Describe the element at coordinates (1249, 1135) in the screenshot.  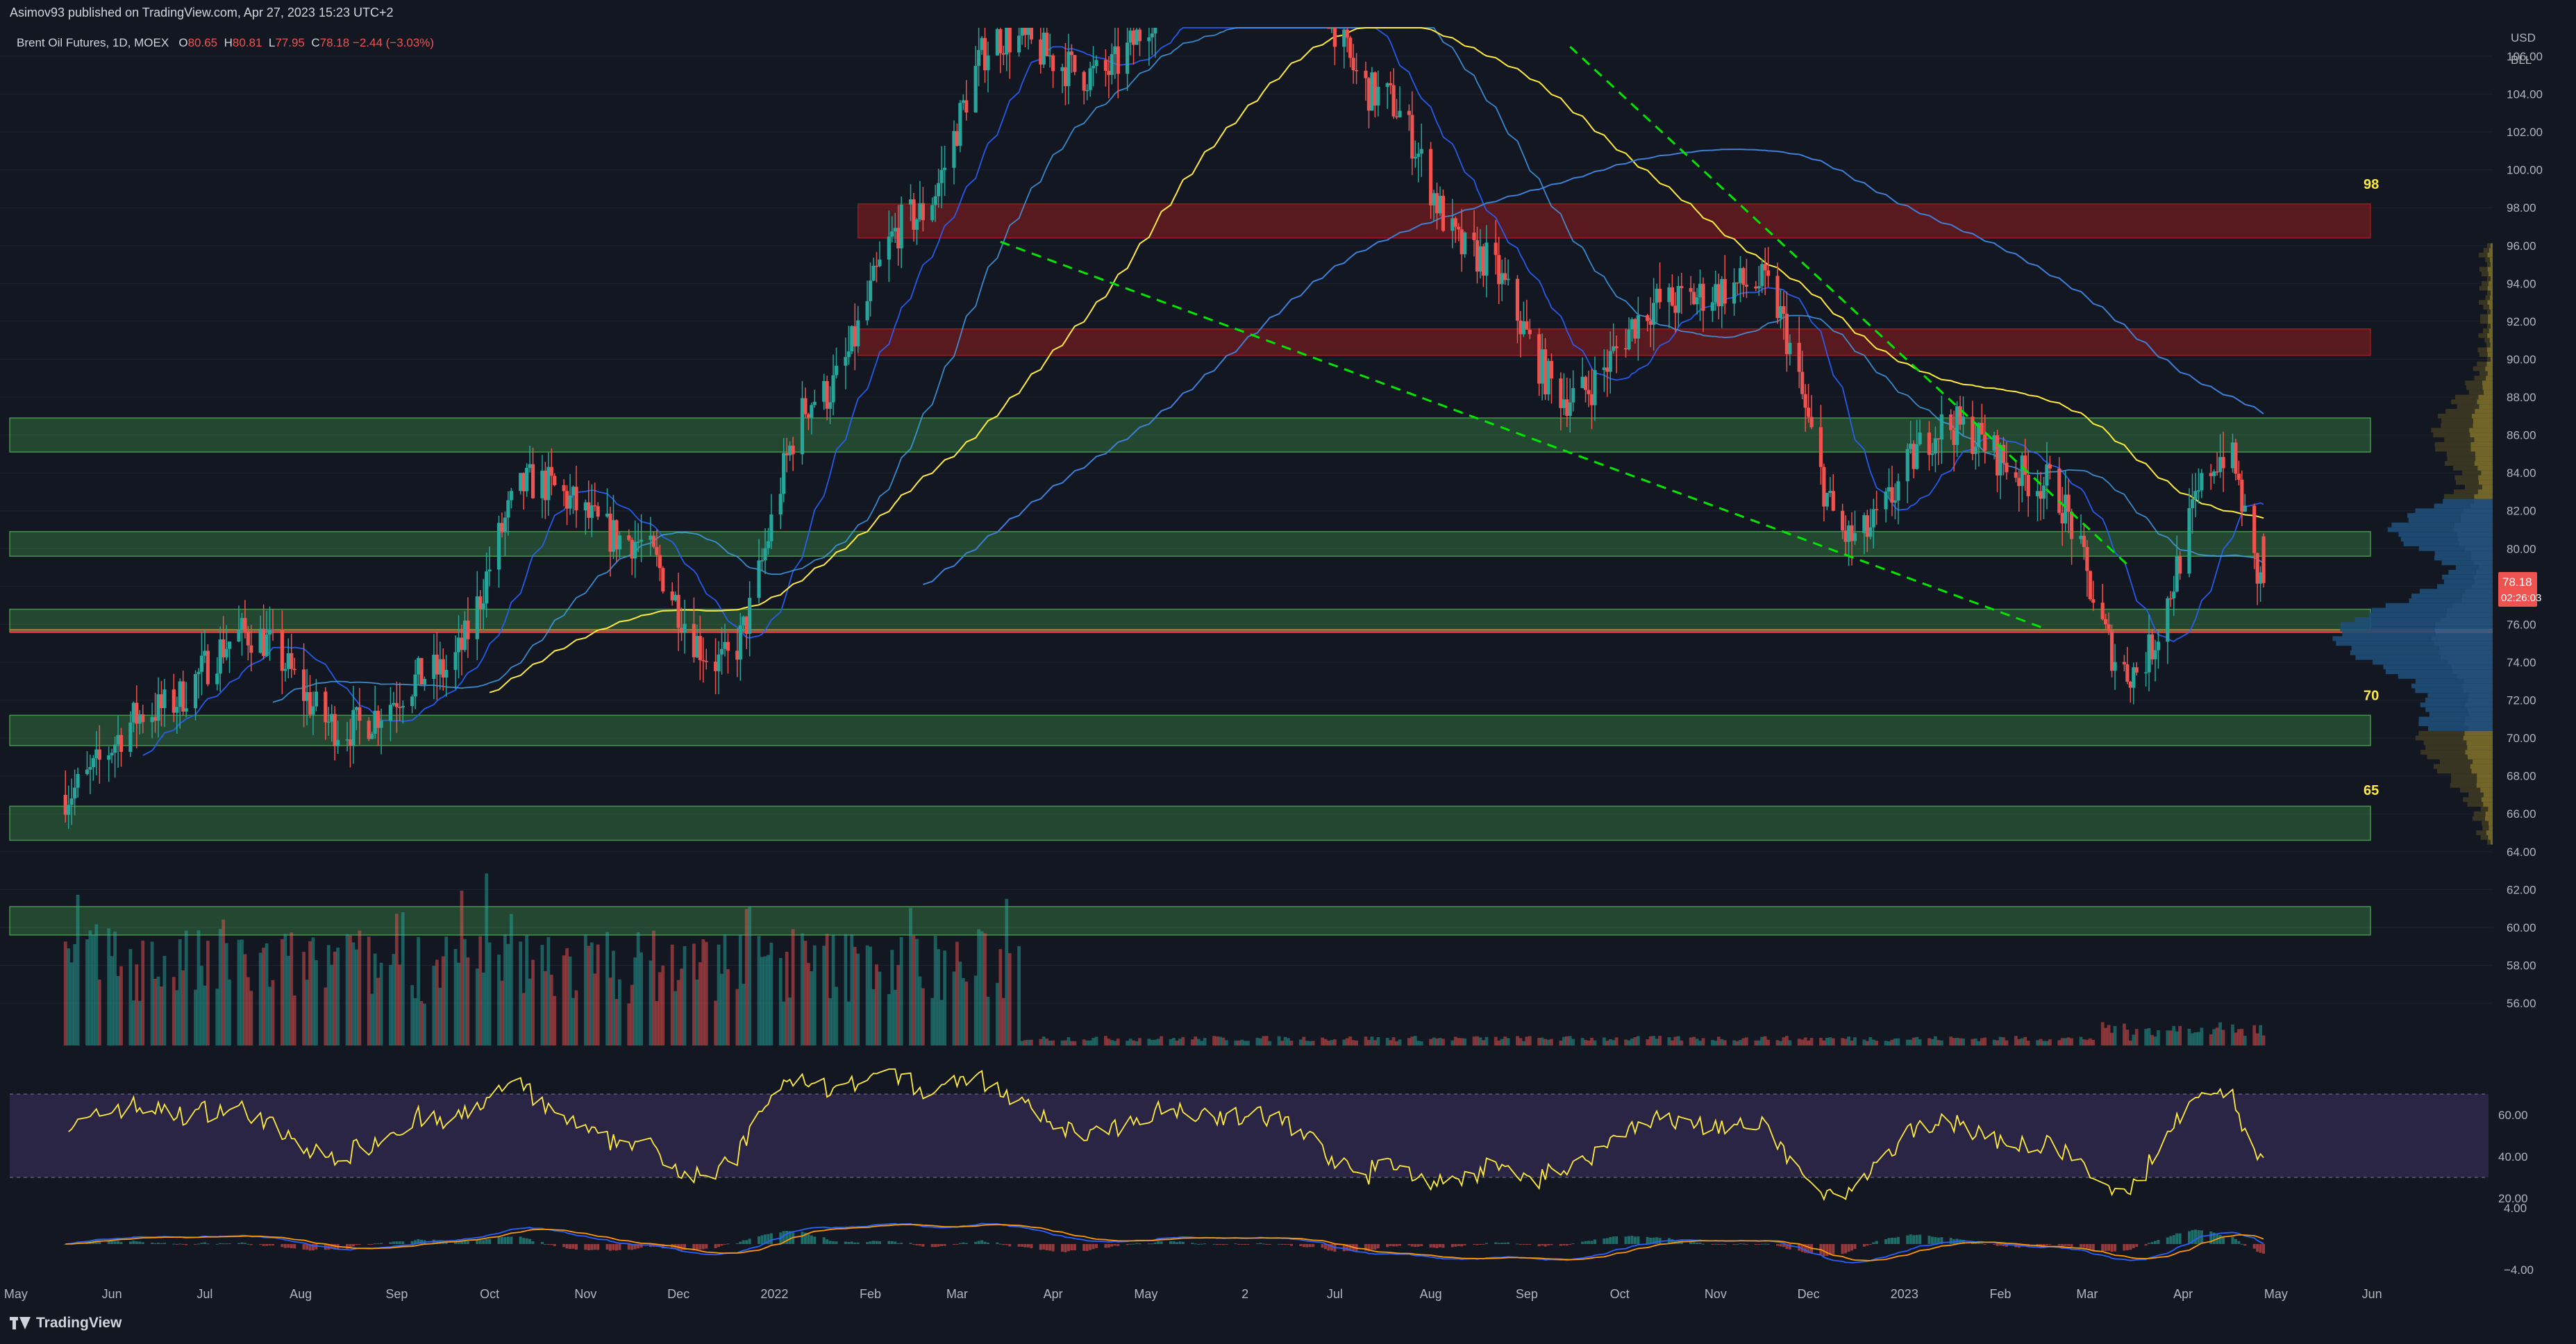
I see `rsi-band` at that location.